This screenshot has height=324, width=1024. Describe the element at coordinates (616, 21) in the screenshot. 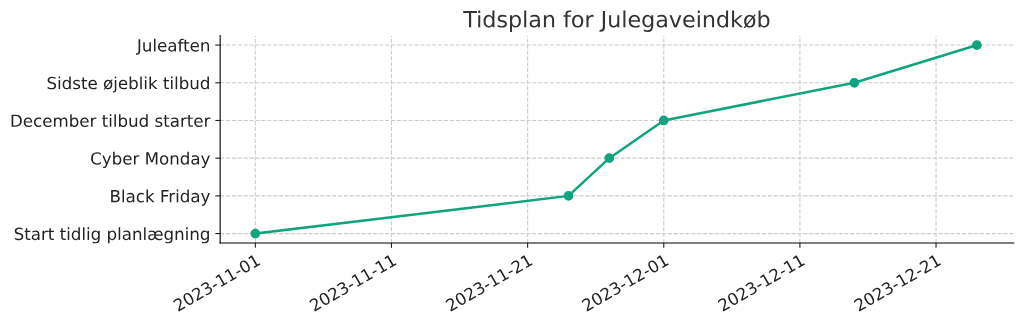

I see `chart-title: Tidsplan for Julegaveindkøb` at that location.